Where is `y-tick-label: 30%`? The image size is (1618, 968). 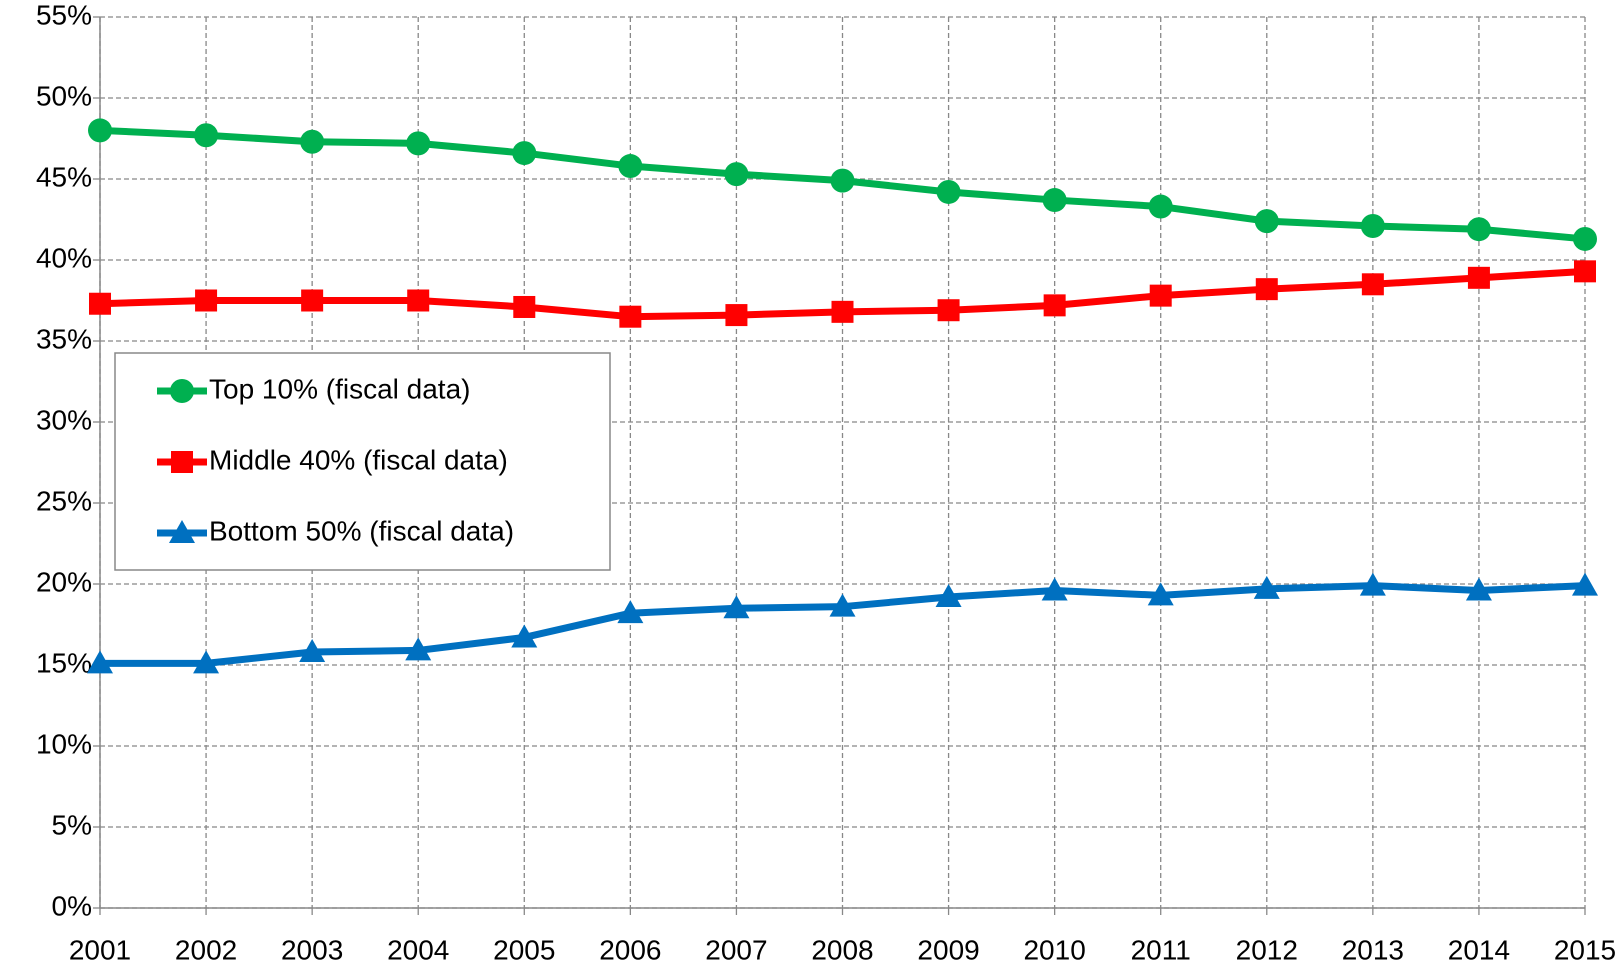 y-tick-label: 30% is located at coordinates (64, 419).